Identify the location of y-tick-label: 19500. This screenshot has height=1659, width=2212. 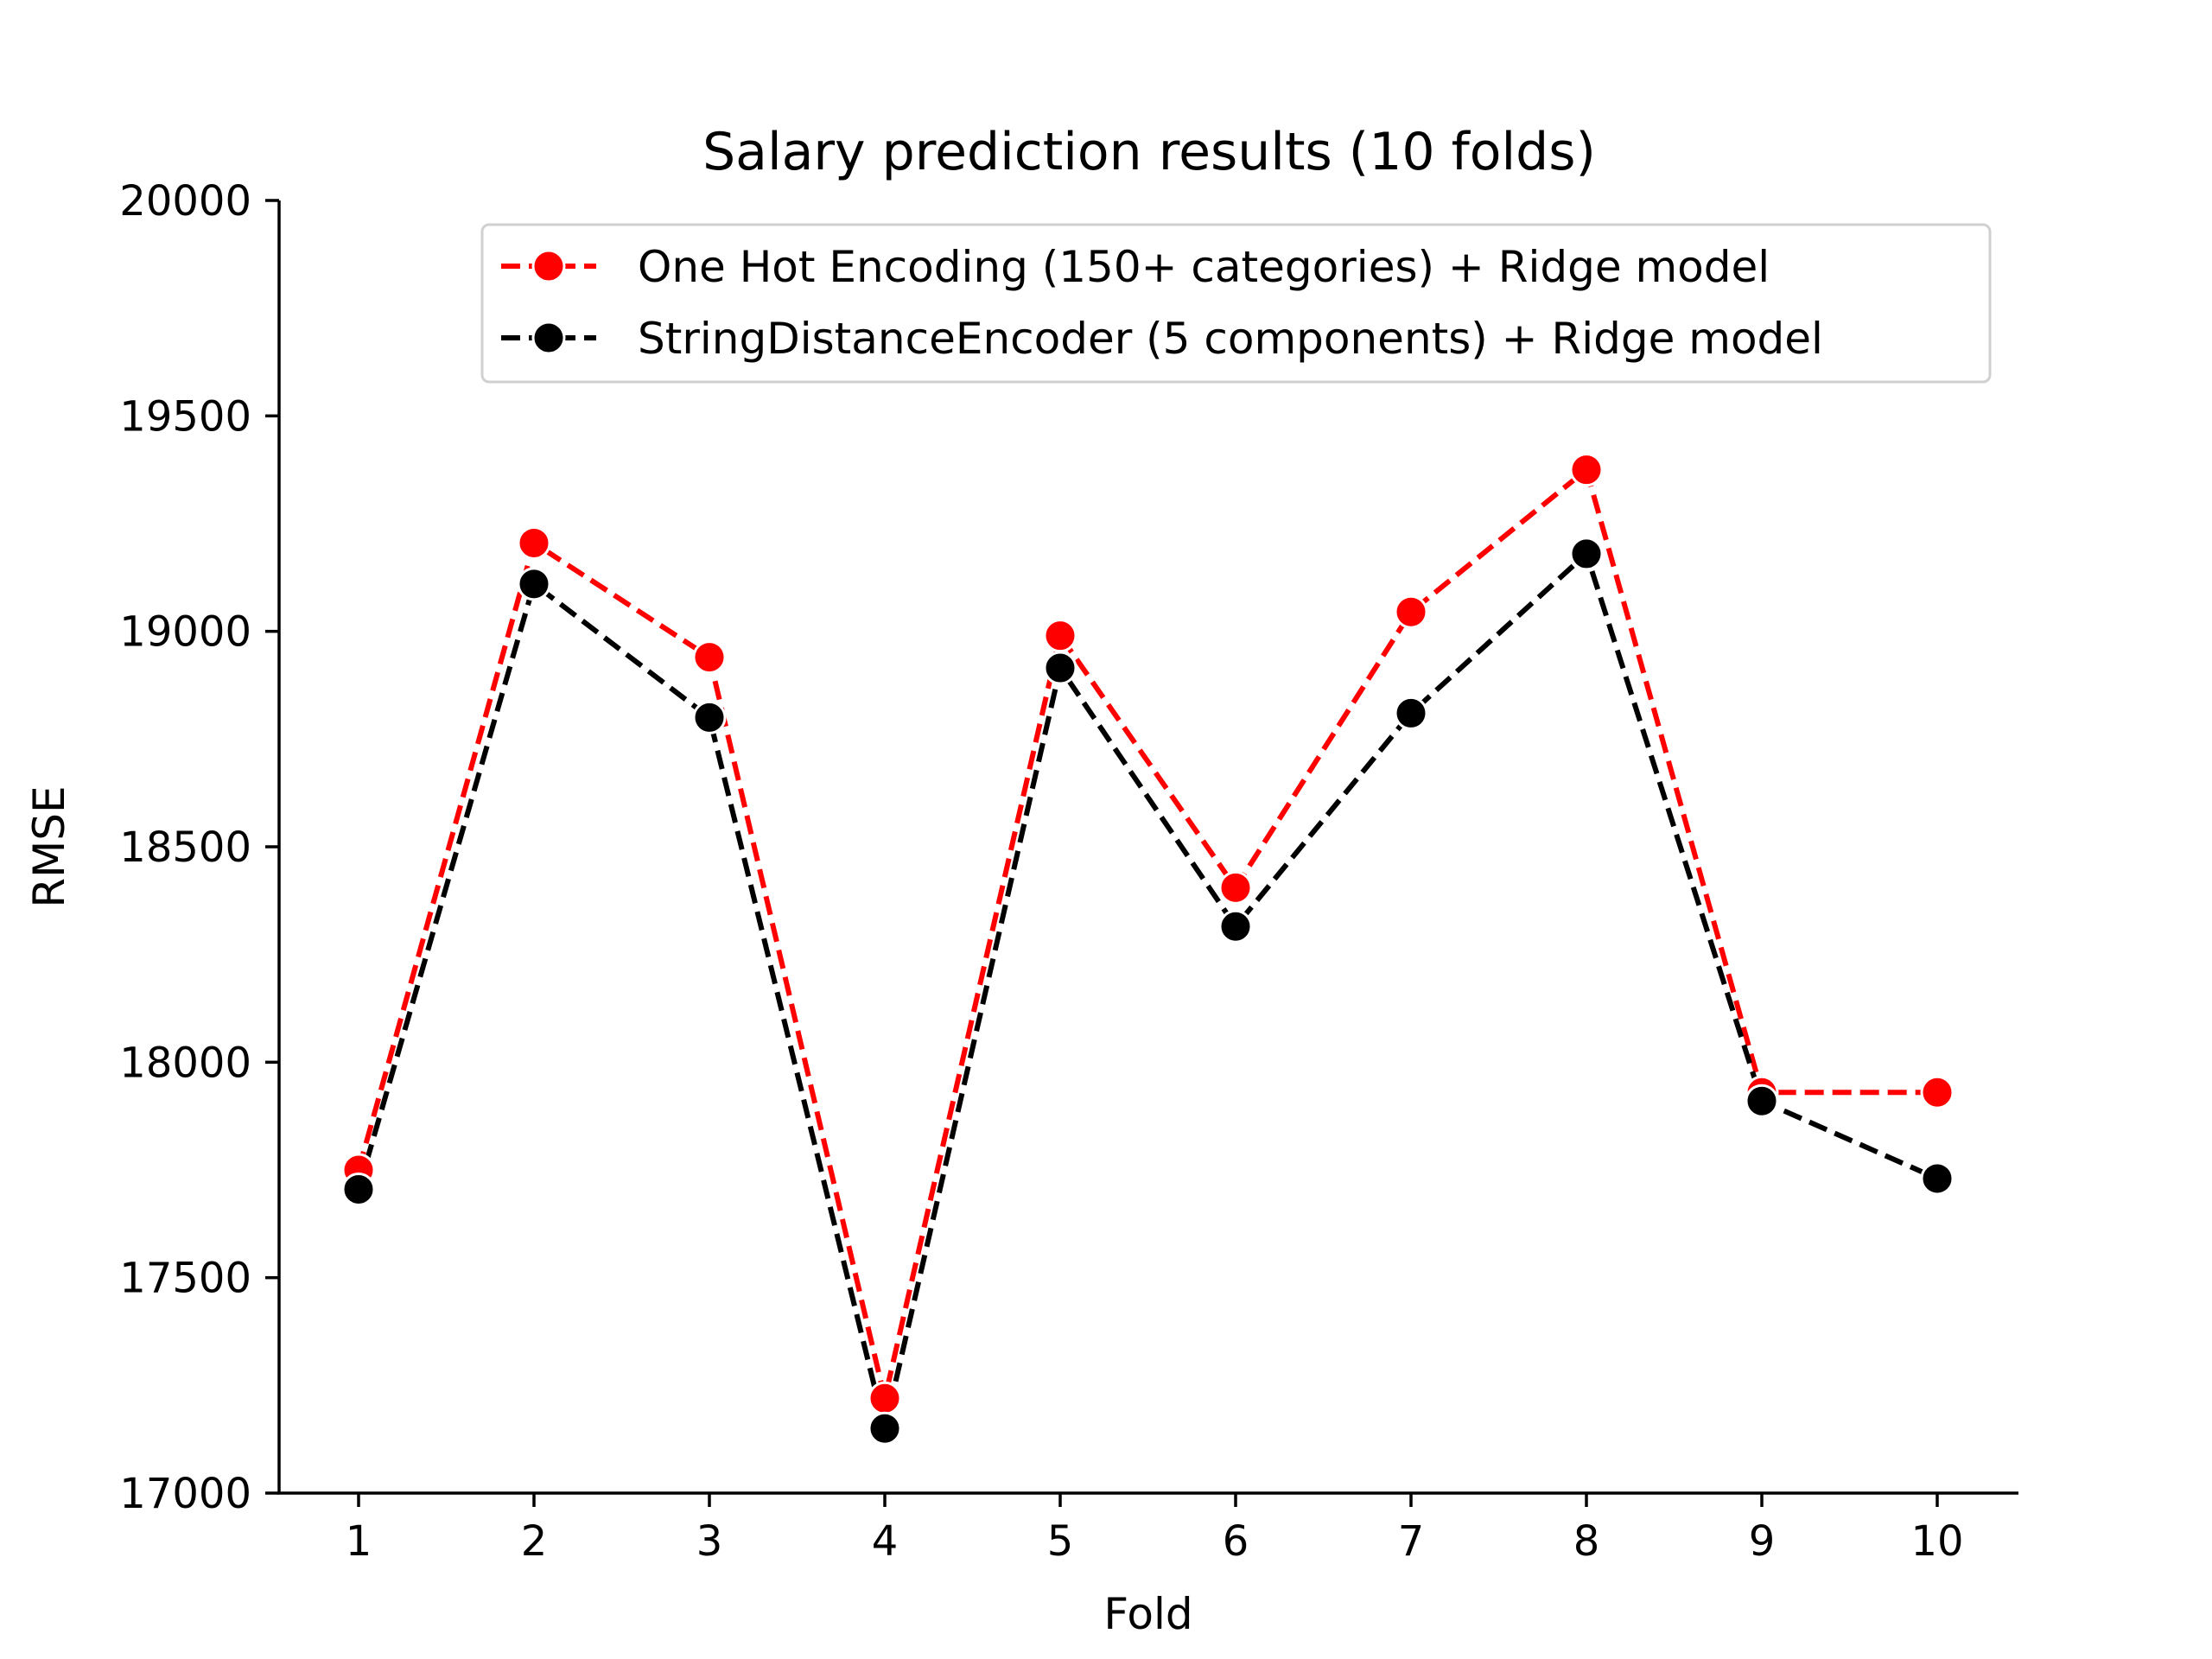
(185, 416).